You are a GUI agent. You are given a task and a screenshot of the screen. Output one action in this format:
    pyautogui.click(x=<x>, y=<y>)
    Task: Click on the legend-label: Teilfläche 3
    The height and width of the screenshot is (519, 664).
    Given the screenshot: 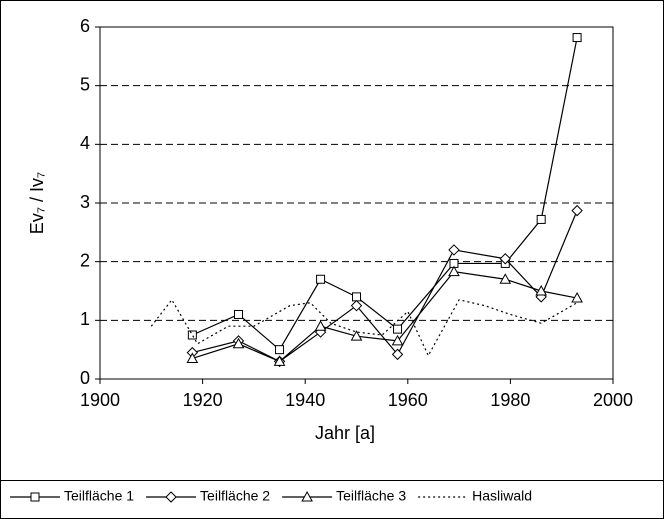 What is the action you would take?
    pyautogui.click(x=371, y=496)
    